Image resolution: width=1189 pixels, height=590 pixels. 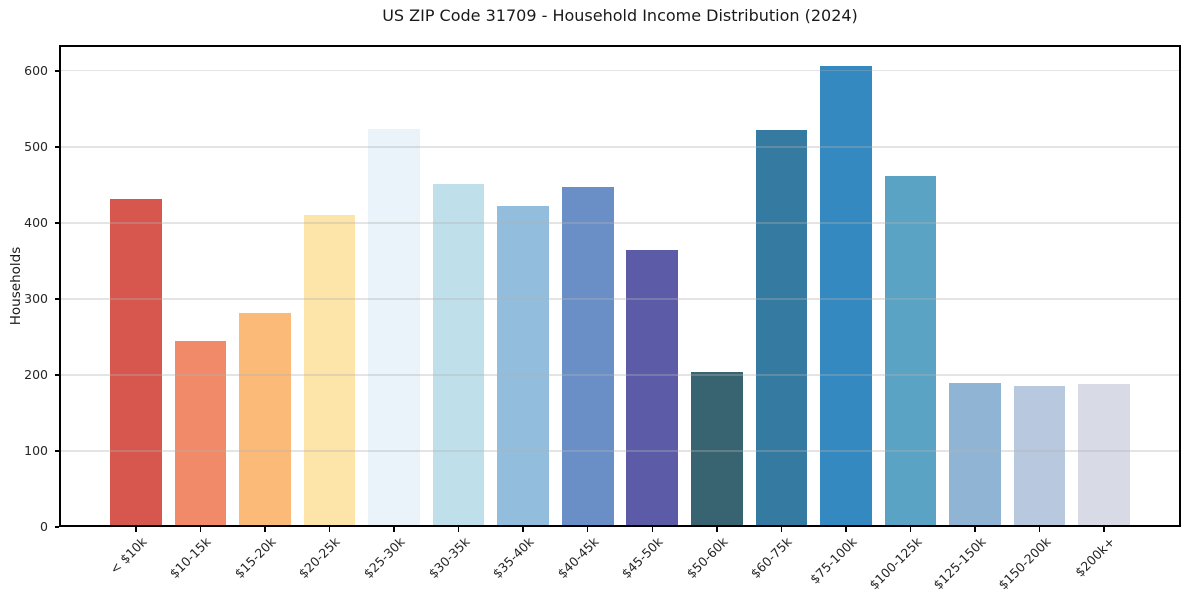 What do you see at coordinates (1180, 286) in the screenshot?
I see `right-spine` at bounding box center [1180, 286].